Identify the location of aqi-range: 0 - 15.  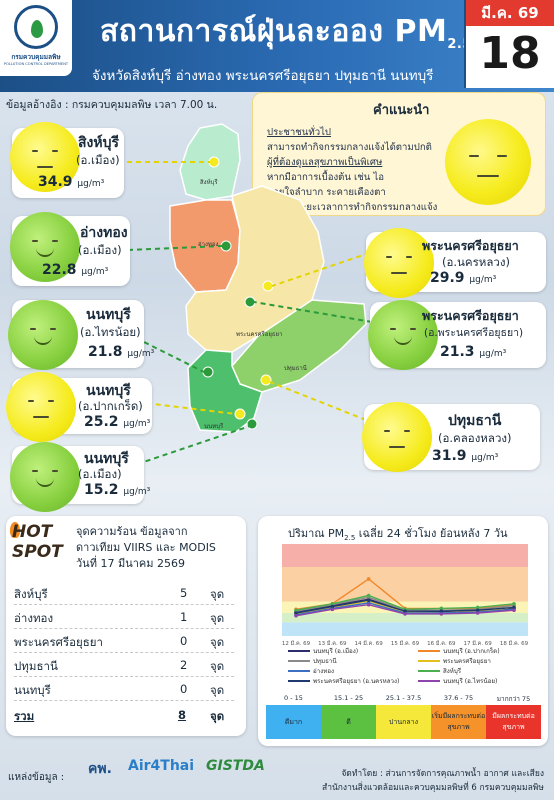
(293, 698).